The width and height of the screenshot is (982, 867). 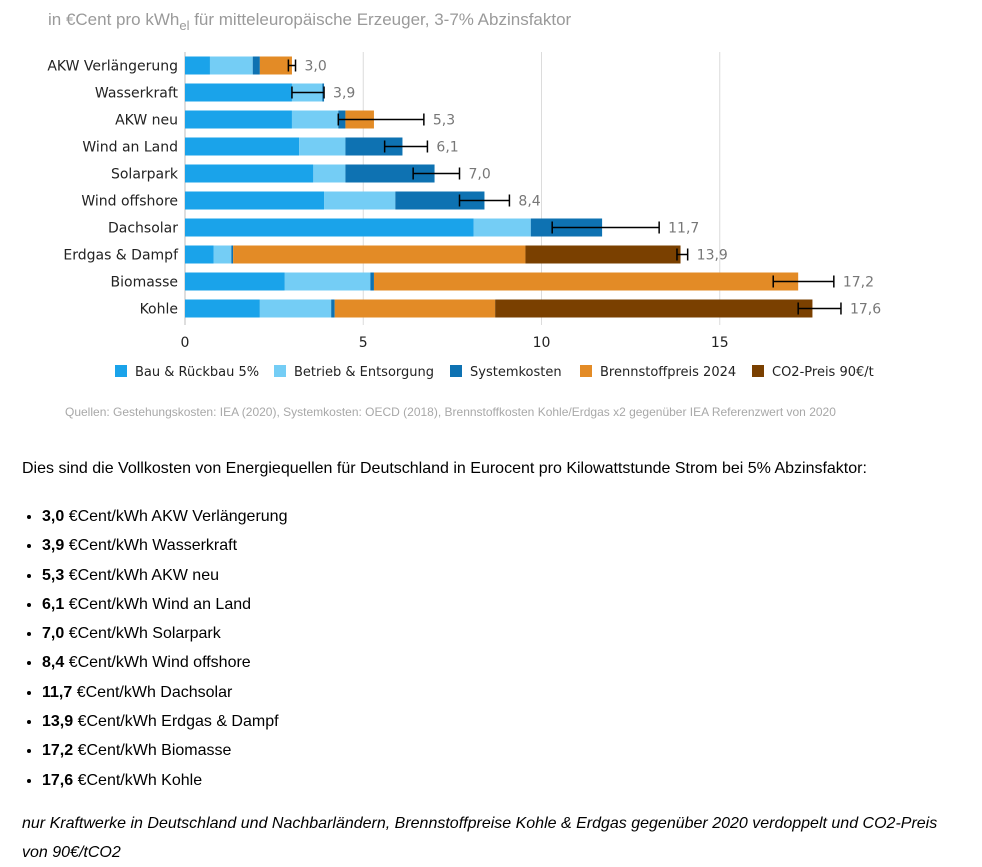 I want to click on x-tick-label: 15, so click(x=720, y=343).